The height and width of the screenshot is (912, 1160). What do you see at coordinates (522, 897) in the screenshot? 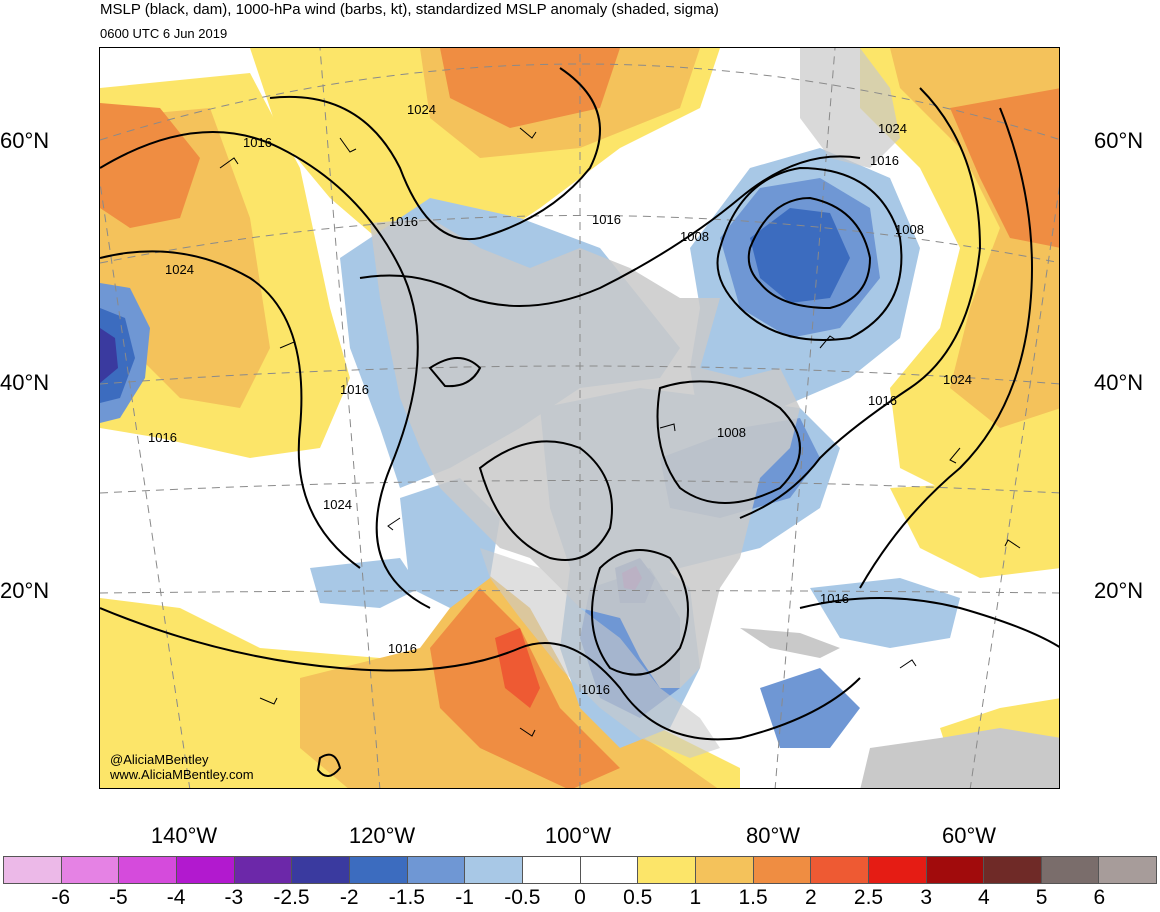
I see `colorbar-tick-label: -0.5` at bounding box center [522, 897].